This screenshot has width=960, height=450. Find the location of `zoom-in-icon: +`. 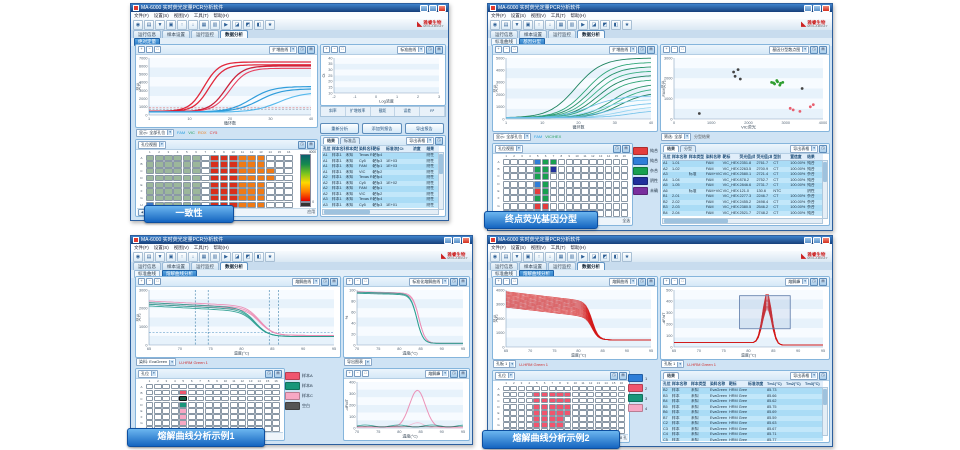

zoom-in-icon: + is located at coordinates (349, 373).